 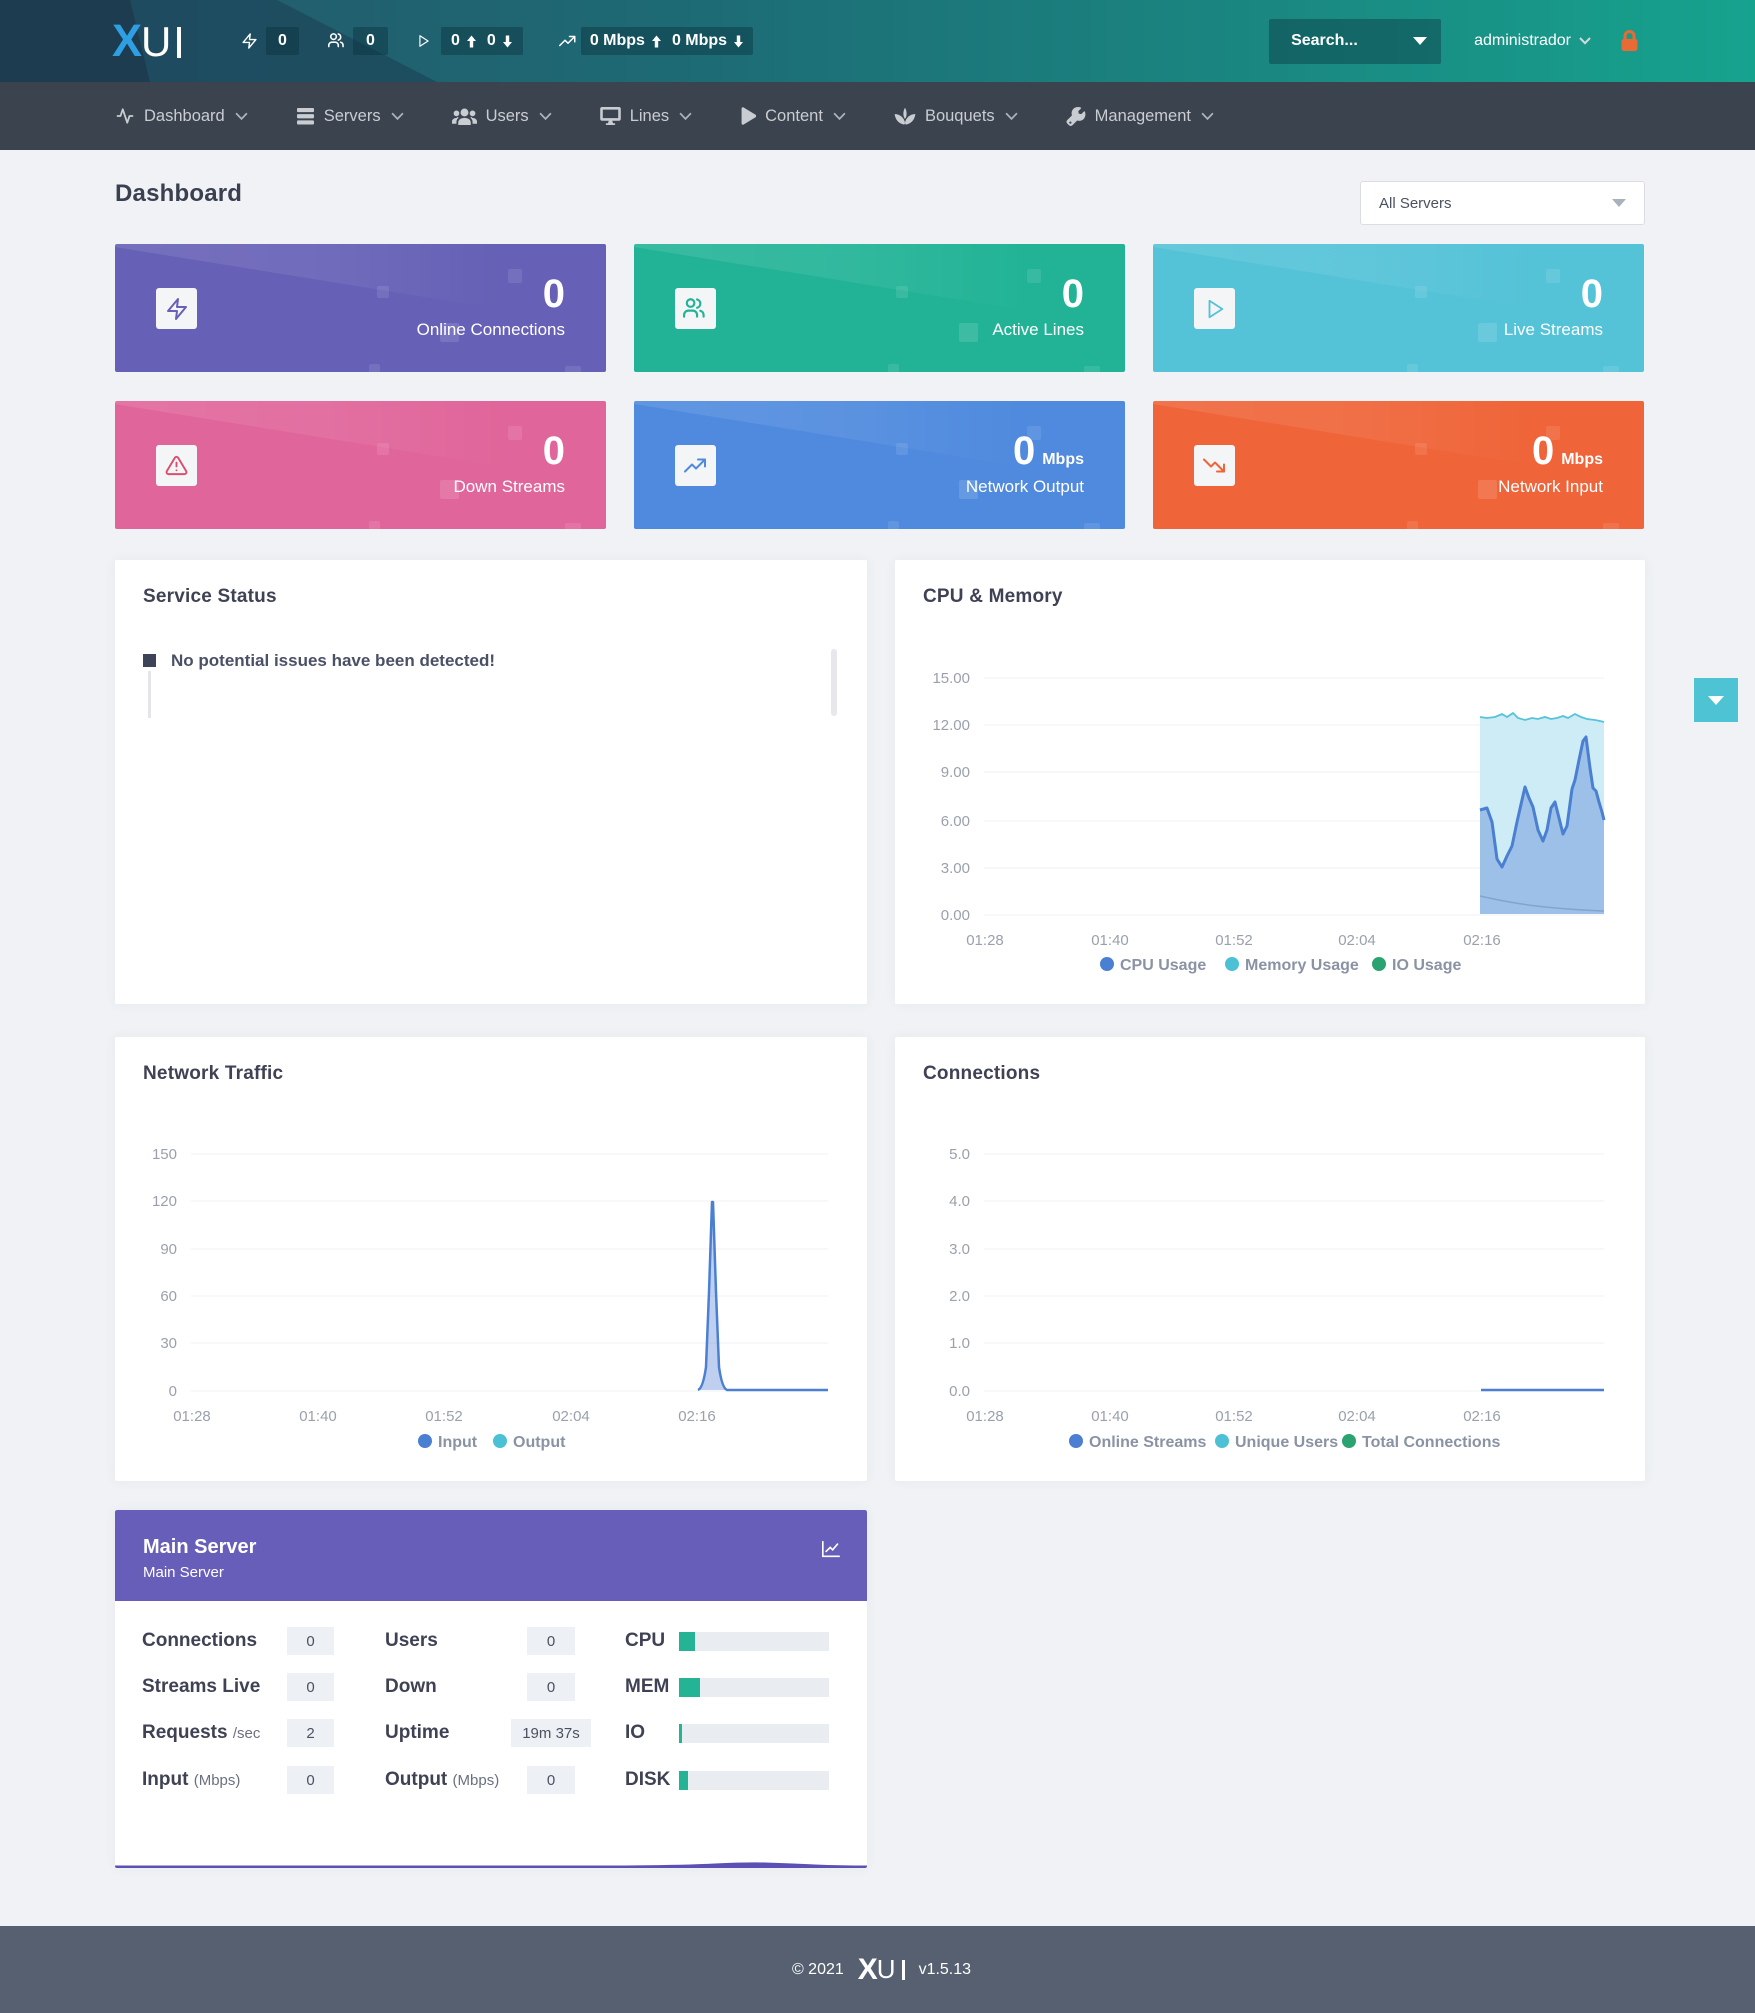 I want to click on svg-text: 3.0, so click(x=959, y=1249).